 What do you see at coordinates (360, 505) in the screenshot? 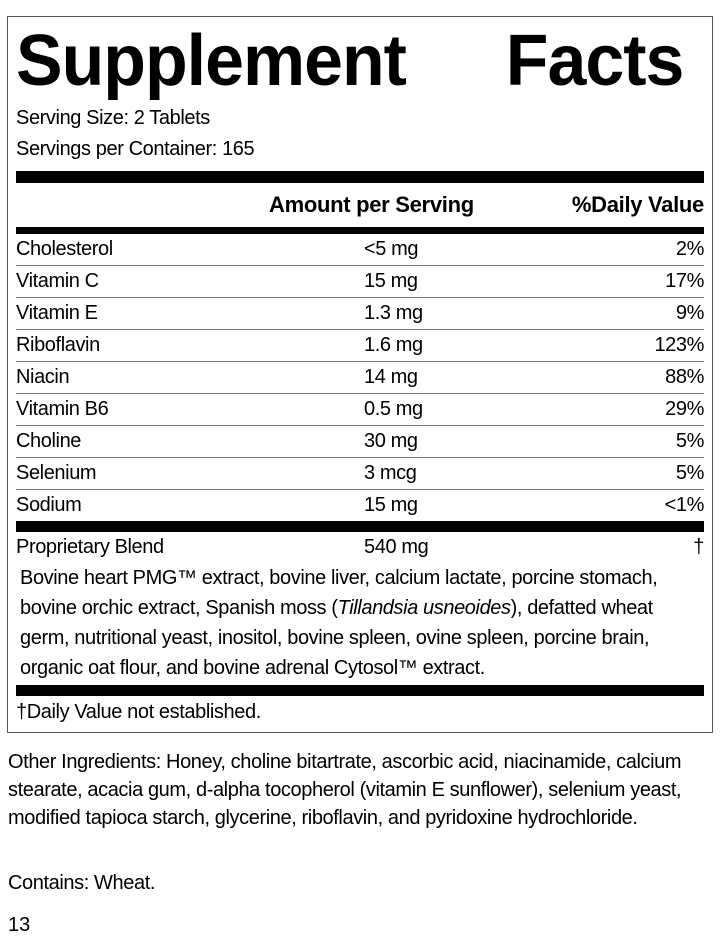
I see `nutrient-row: Sodium 15 mg <1%` at bounding box center [360, 505].